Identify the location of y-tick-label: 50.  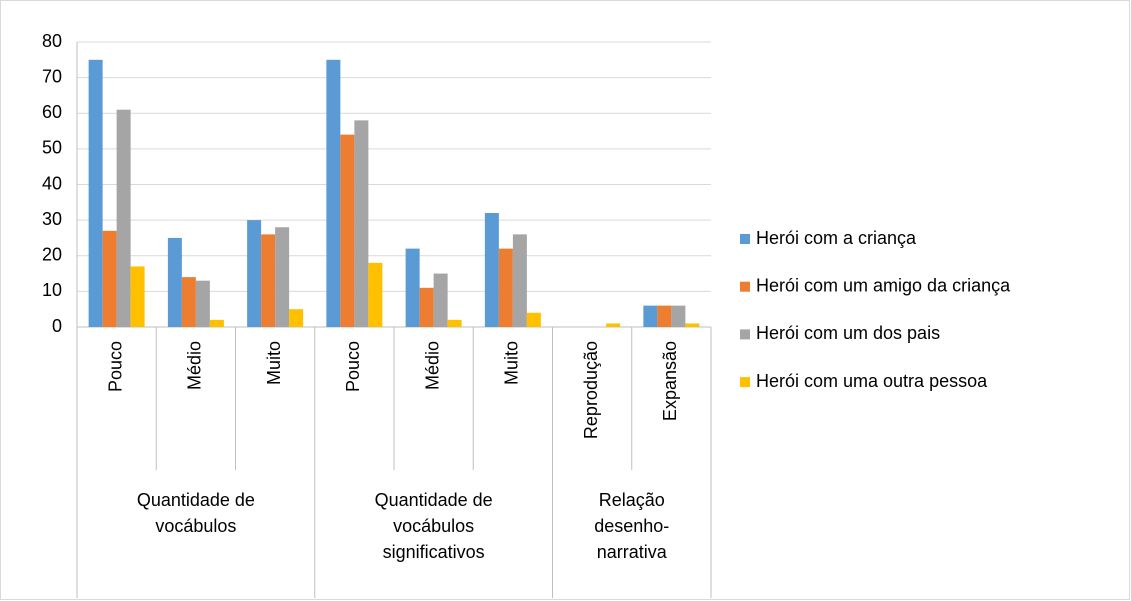
(52, 148).